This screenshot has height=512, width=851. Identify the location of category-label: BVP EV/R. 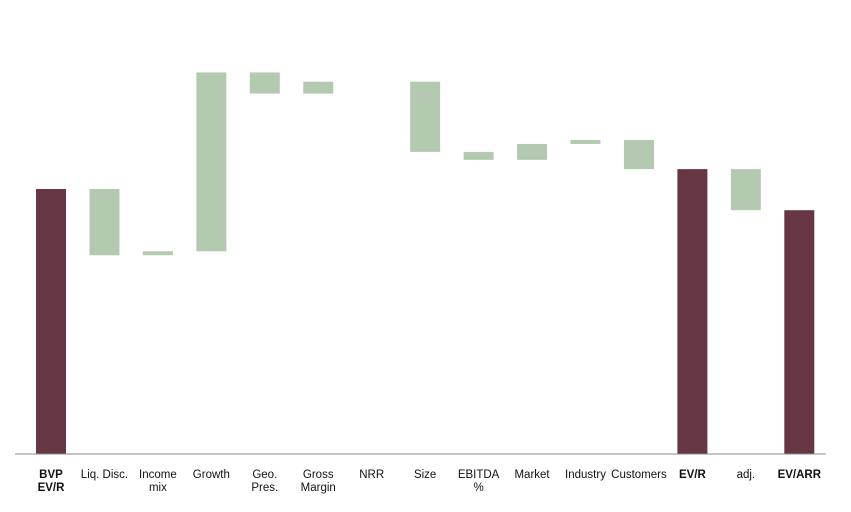
(52, 481).